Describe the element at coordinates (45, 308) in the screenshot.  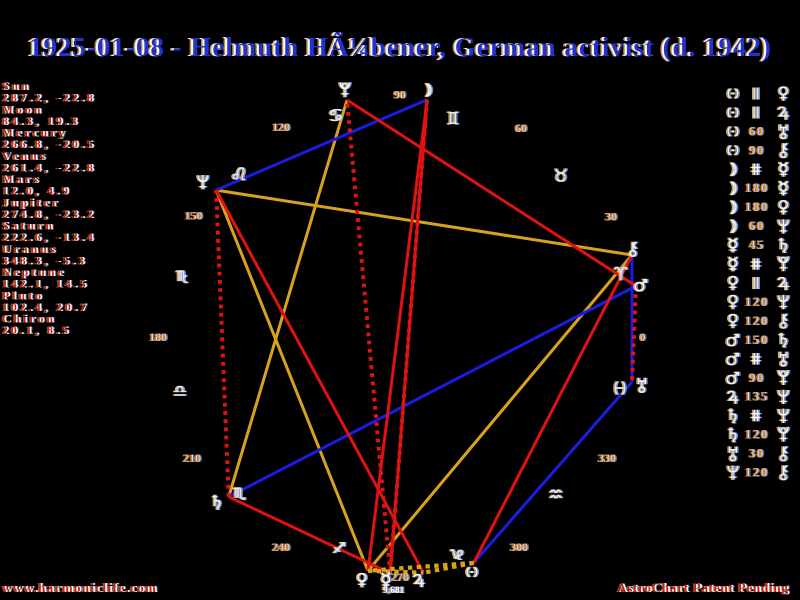
I see `svg-text: 102.4, 20.7` at that location.